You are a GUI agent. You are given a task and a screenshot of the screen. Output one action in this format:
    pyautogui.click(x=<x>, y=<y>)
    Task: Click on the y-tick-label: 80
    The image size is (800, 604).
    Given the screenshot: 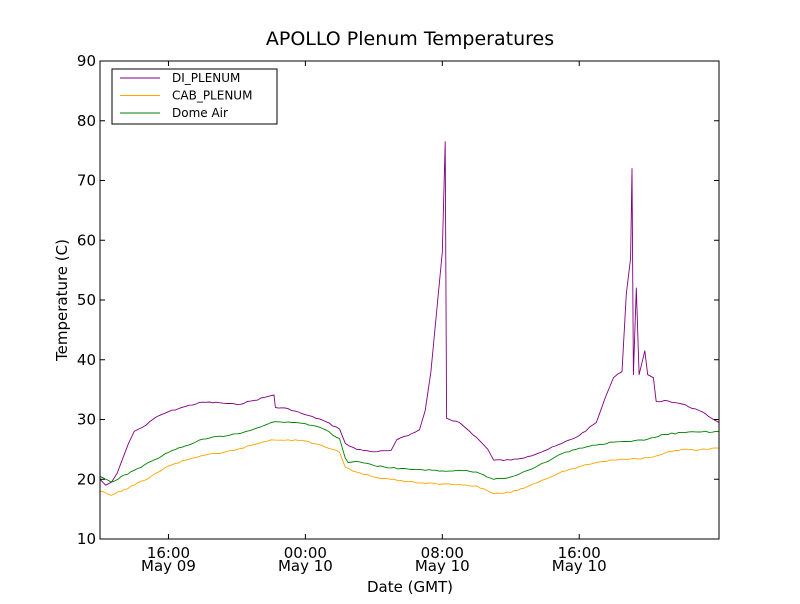 What is the action you would take?
    pyautogui.click(x=86, y=121)
    